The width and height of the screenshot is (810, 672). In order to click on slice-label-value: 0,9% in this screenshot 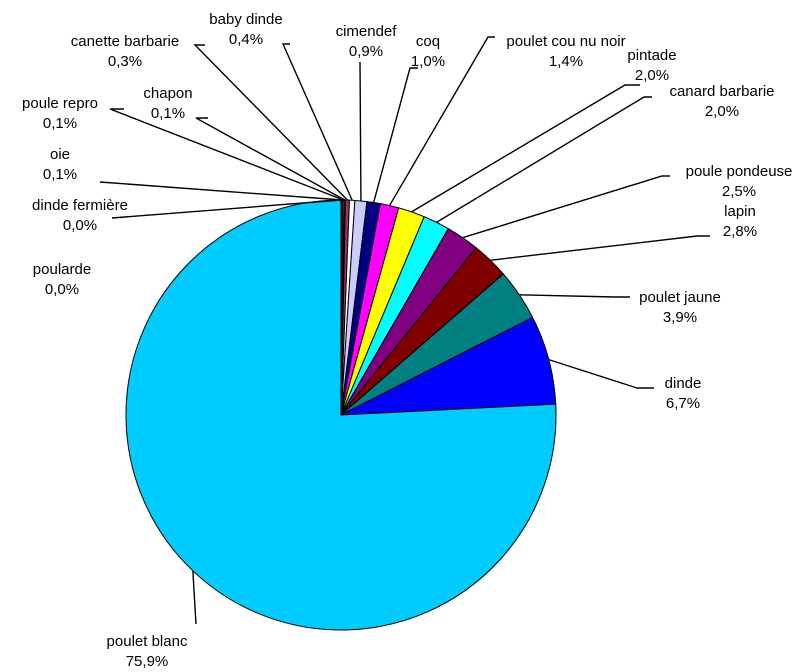, I will do `click(366, 51)`.